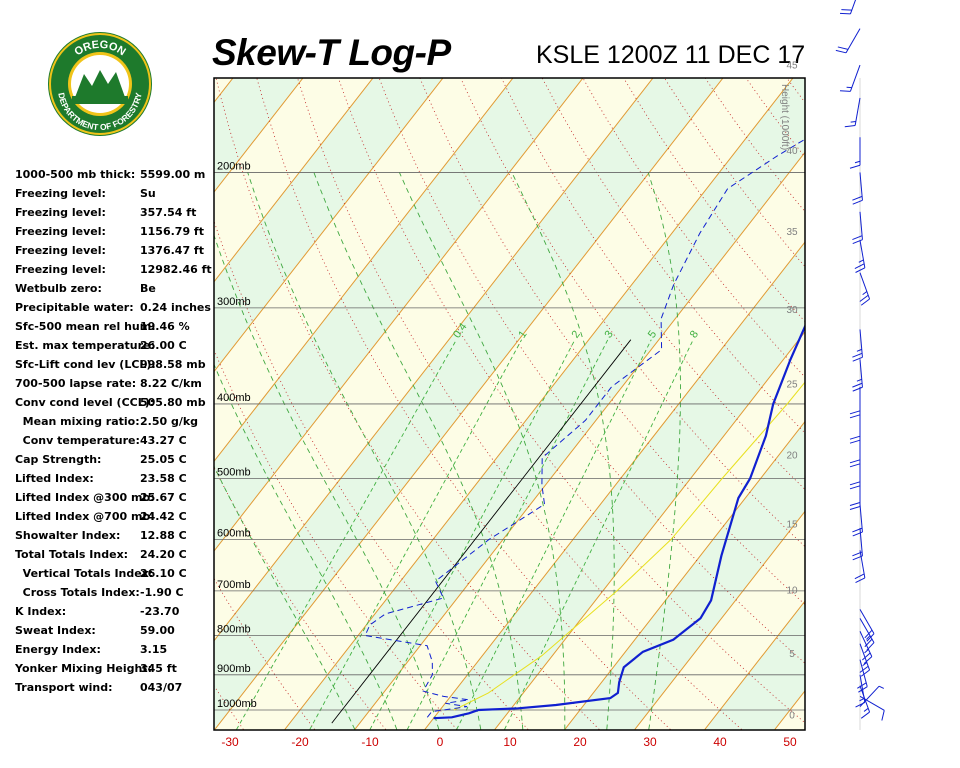 This screenshot has width=960, height=768. What do you see at coordinates (792, 310) in the screenshot?
I see `height-tick-label: 30` at bounding box center [792, 310].